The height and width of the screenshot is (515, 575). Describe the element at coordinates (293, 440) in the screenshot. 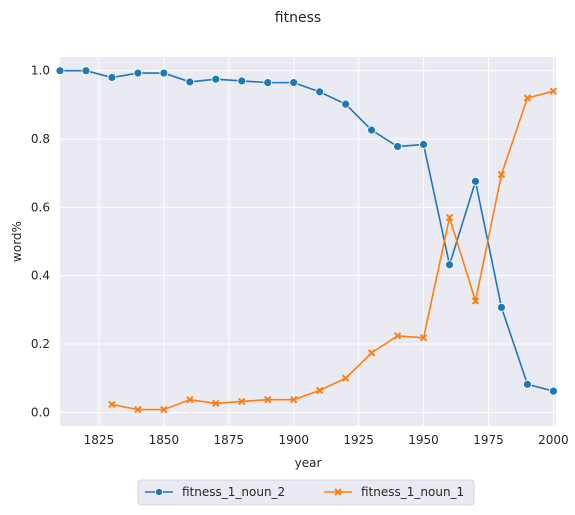

I see `x-tick-label: 1900` at that location.